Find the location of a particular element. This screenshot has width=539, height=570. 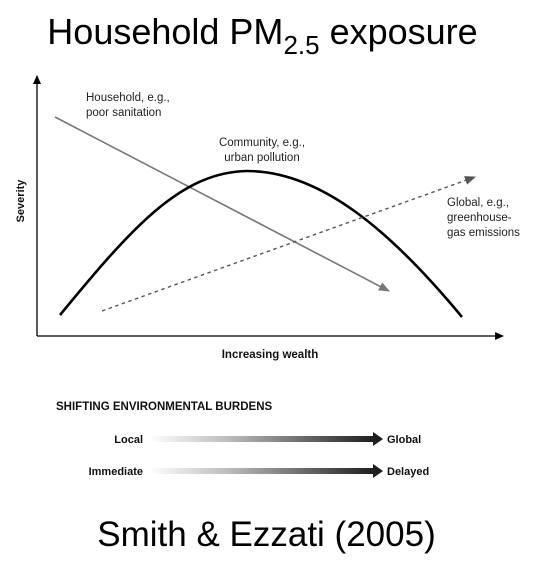

burden-from-local: Local is located at coordinates (128, 440).